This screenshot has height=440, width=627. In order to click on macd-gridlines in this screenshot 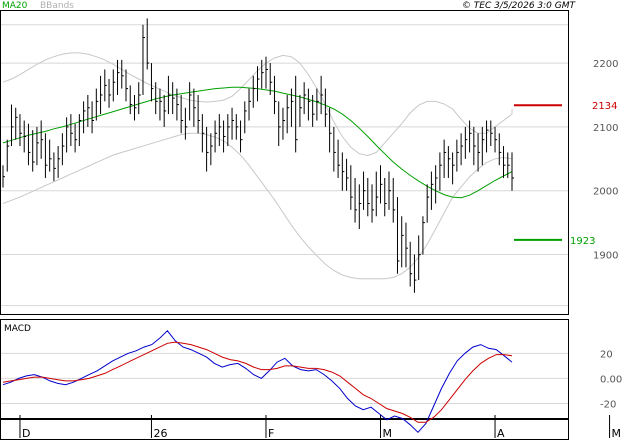, I will do `click(284, 378)`.